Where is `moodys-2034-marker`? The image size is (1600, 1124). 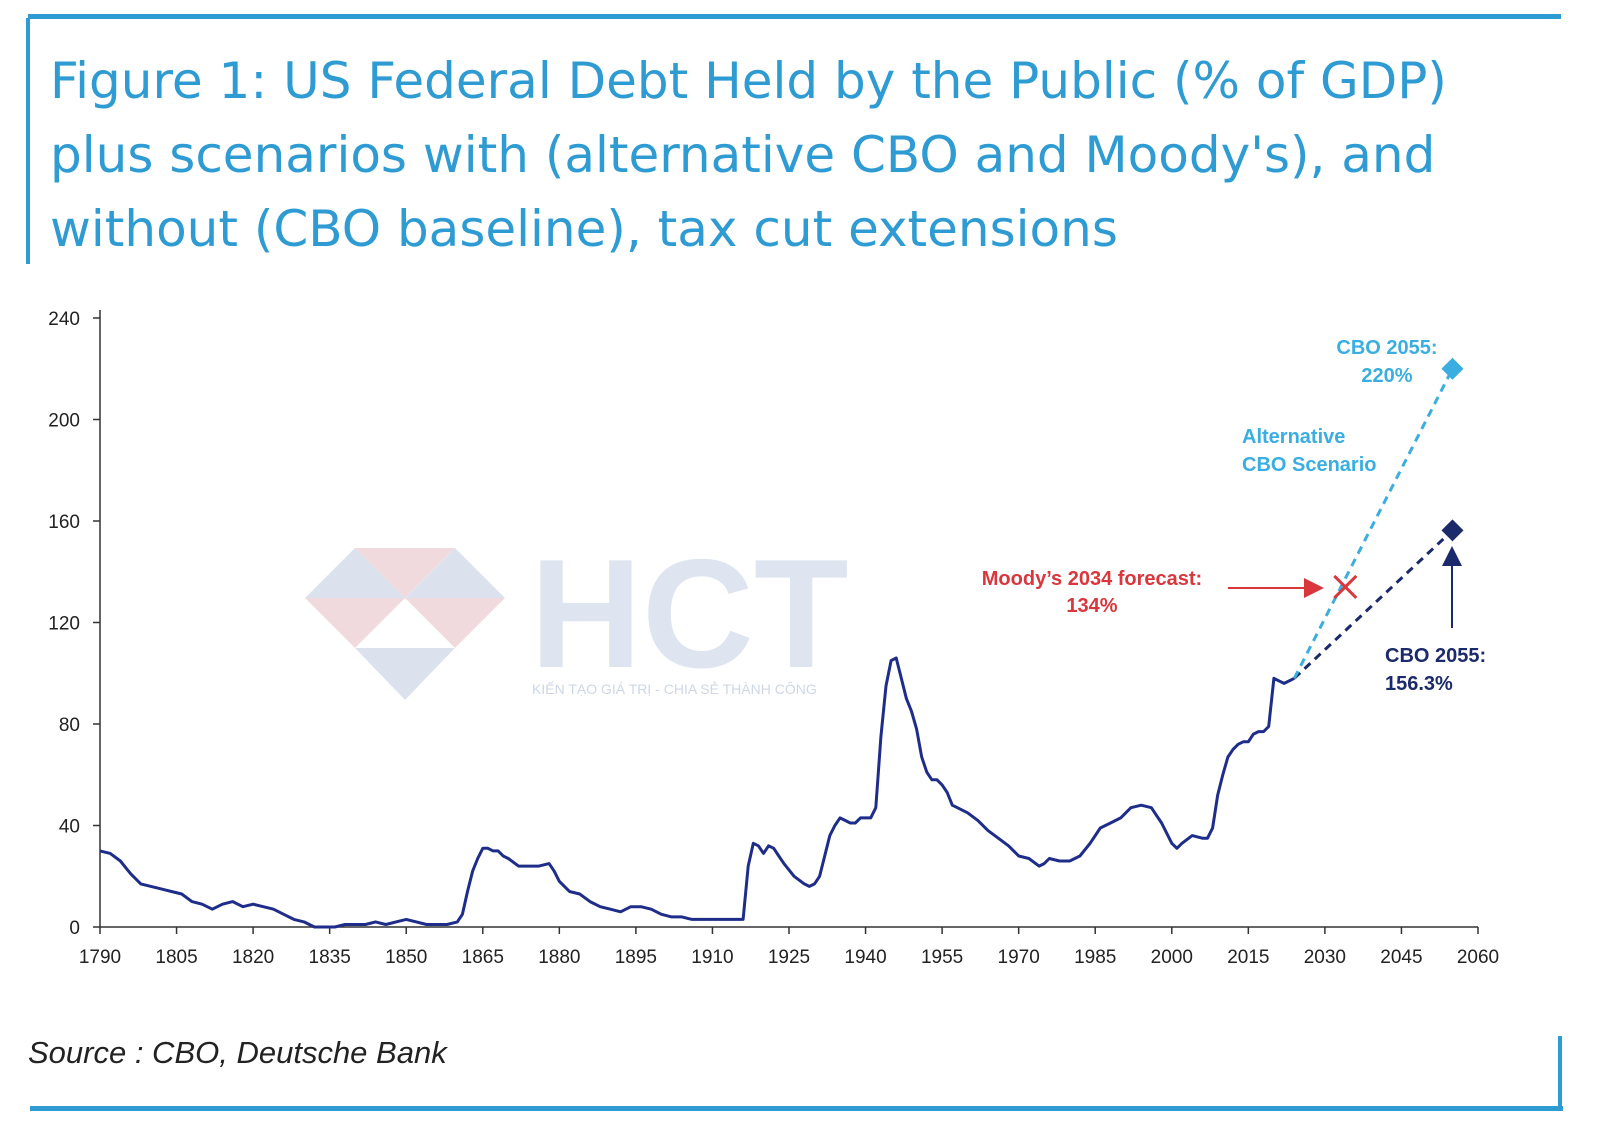 moodys-2034-marker is located at coordinates (1345, 587).